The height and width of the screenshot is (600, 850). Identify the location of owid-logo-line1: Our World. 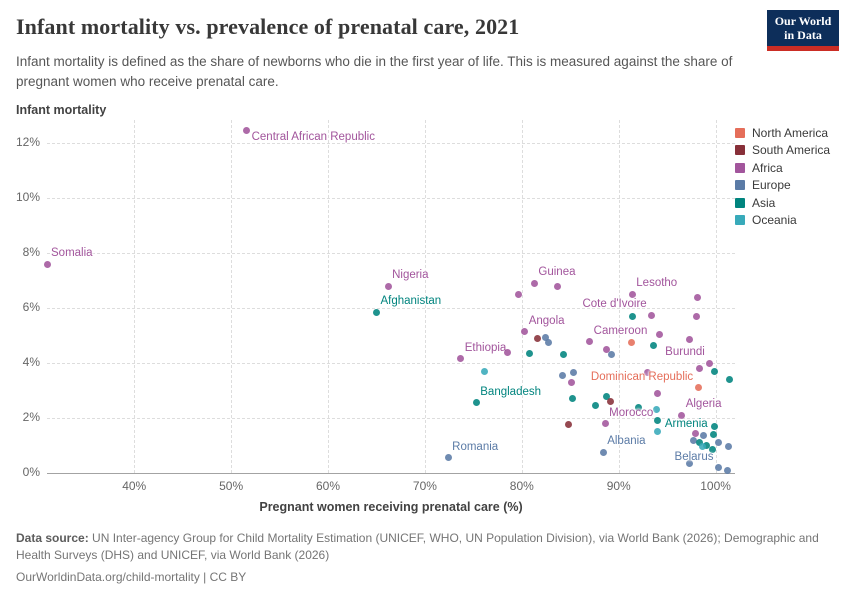
(803, 20).